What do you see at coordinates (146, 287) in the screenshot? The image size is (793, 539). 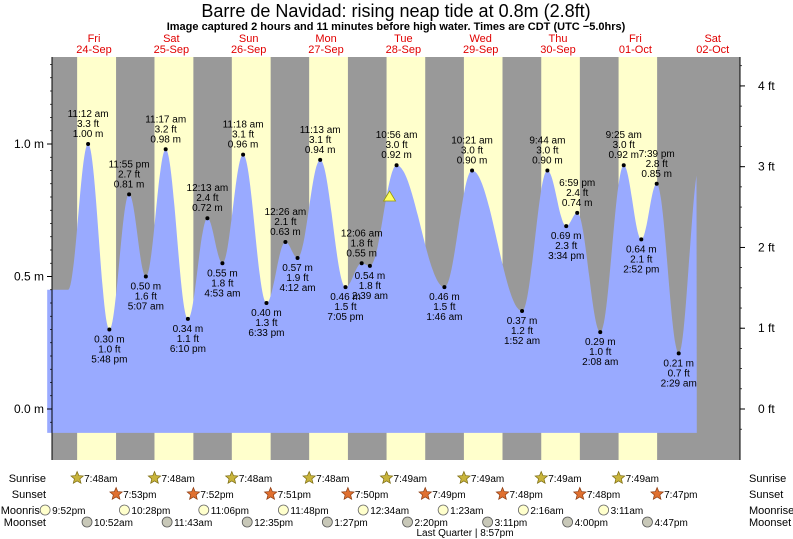 I see `tide-label: 0.50 m` at bounding box center [146, 287].